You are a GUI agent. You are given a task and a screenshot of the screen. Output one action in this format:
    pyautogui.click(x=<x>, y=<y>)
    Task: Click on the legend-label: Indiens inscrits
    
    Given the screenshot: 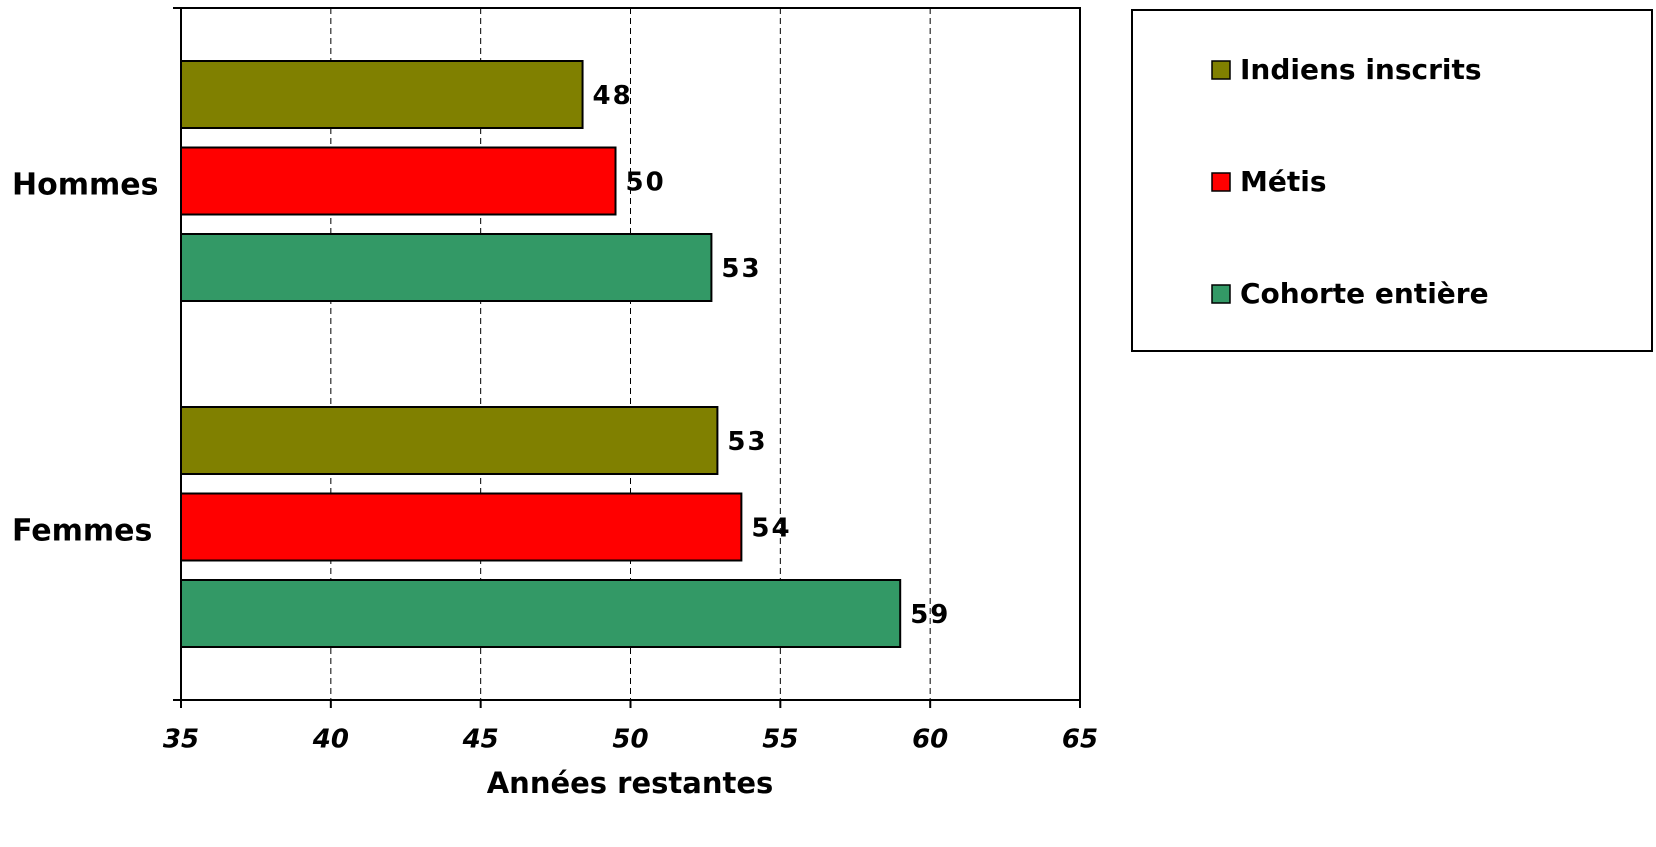 What is the action you would take?
    pyautogui.click(x=1361, y=69)
    